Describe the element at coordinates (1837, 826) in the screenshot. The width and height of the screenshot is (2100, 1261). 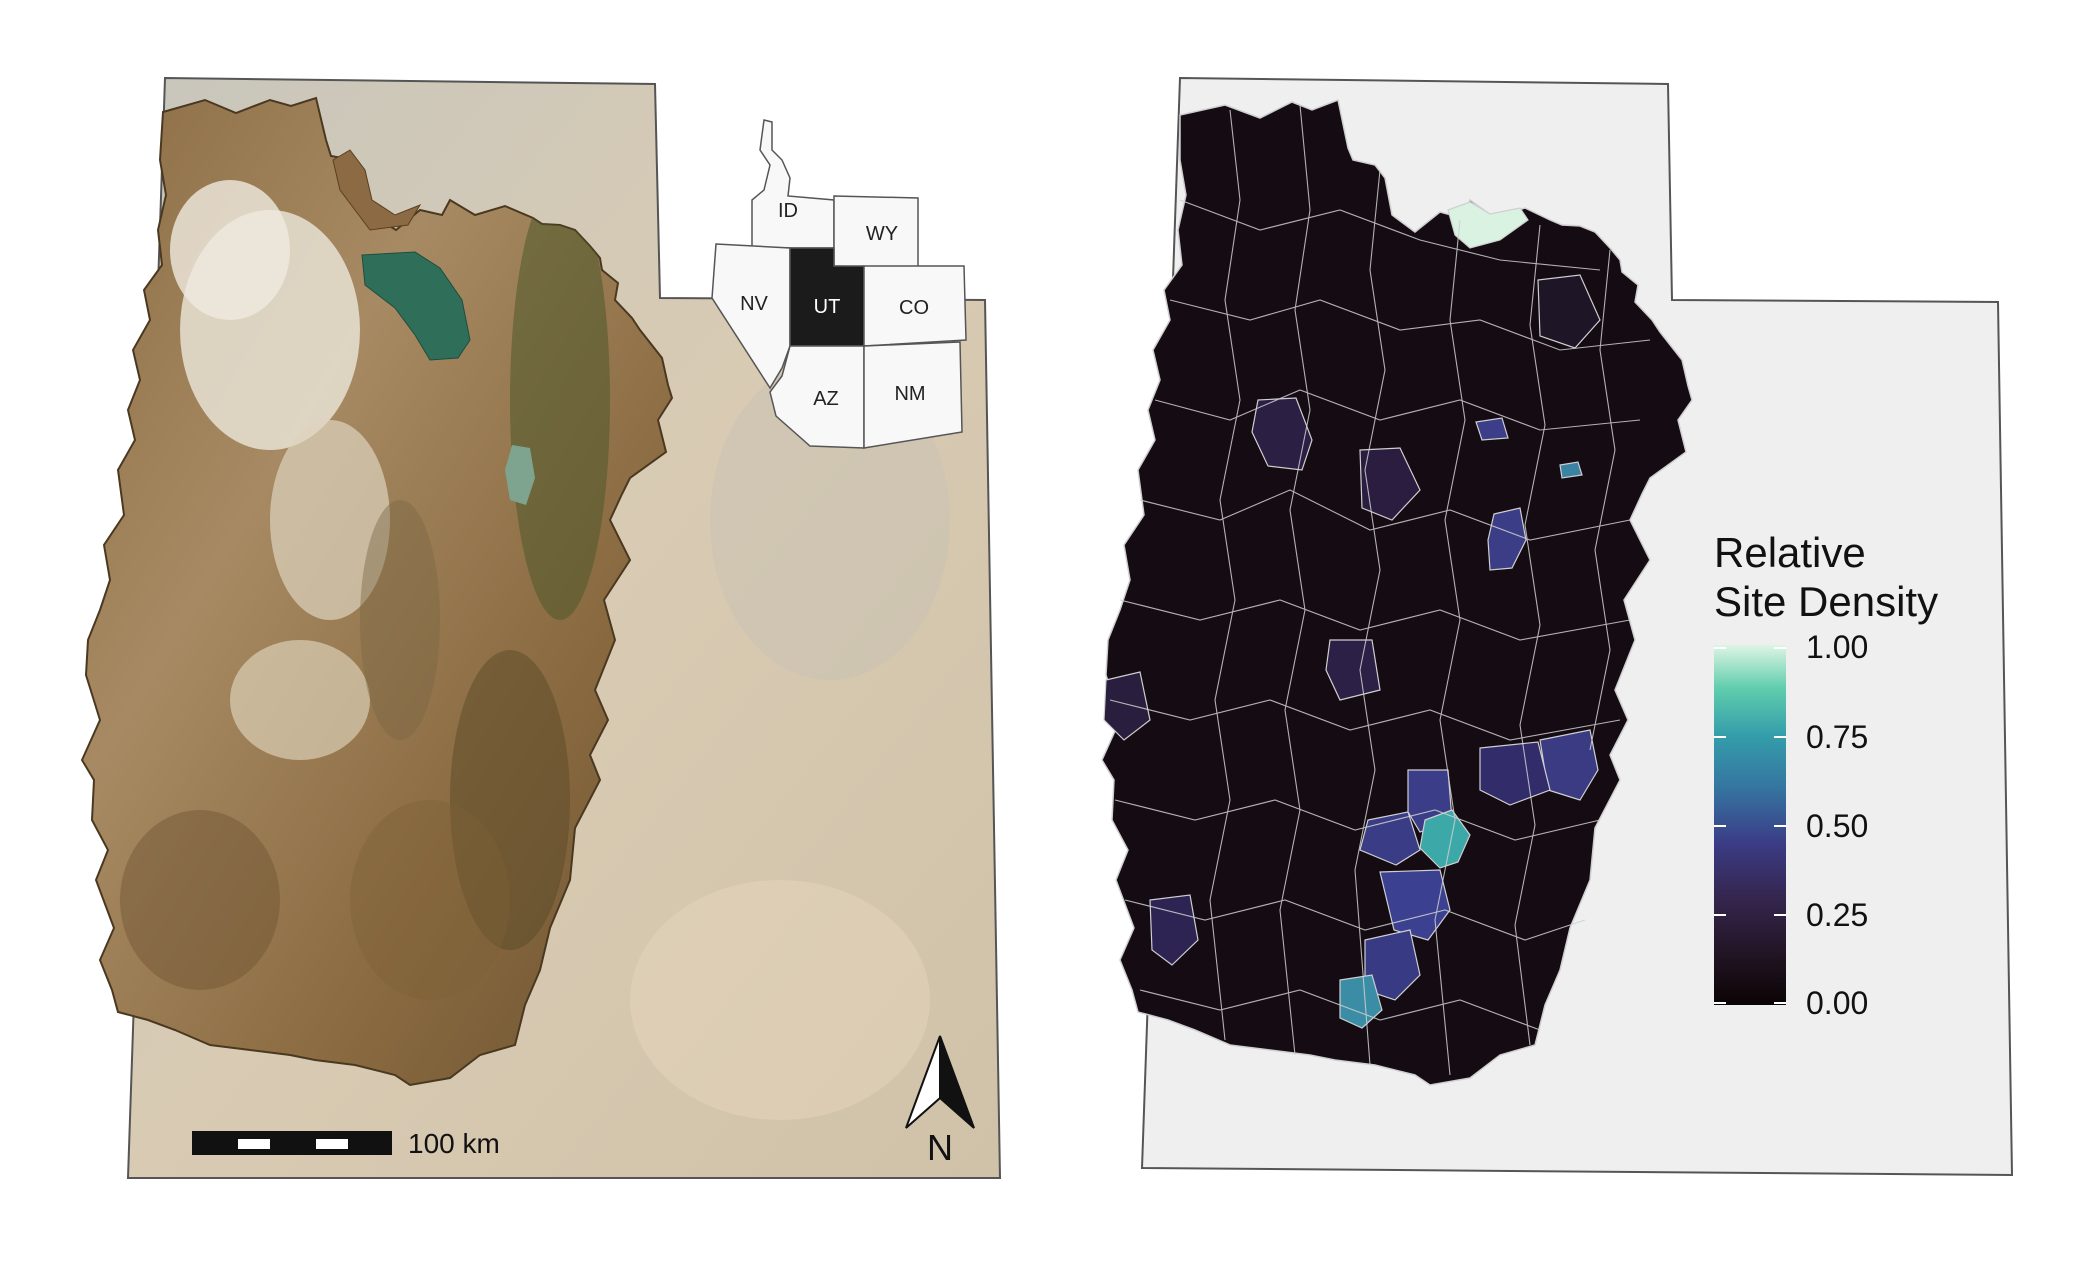
I see `legend-tick-label: 0.50` at that location.